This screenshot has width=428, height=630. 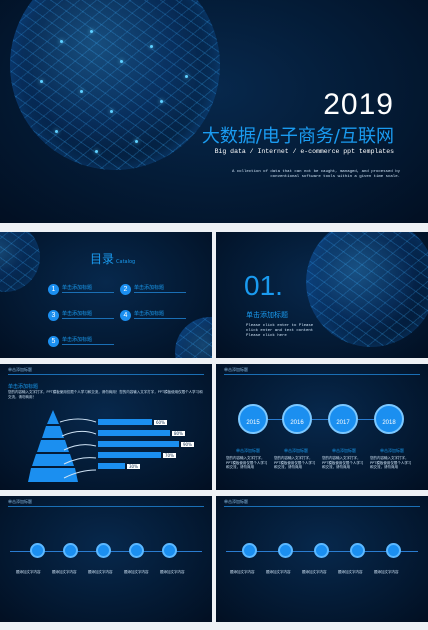 I want to click on timeline-left-header-rule, so click(x=106, y=506).